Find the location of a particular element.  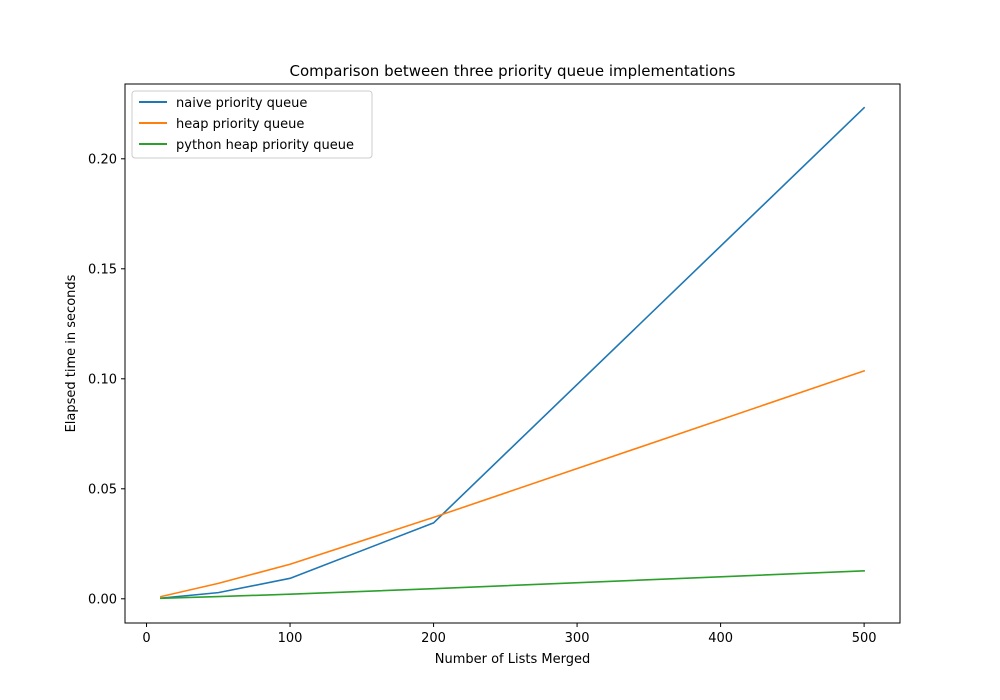

y-tick-label: 0.20 is located at coordinates (102, 159).